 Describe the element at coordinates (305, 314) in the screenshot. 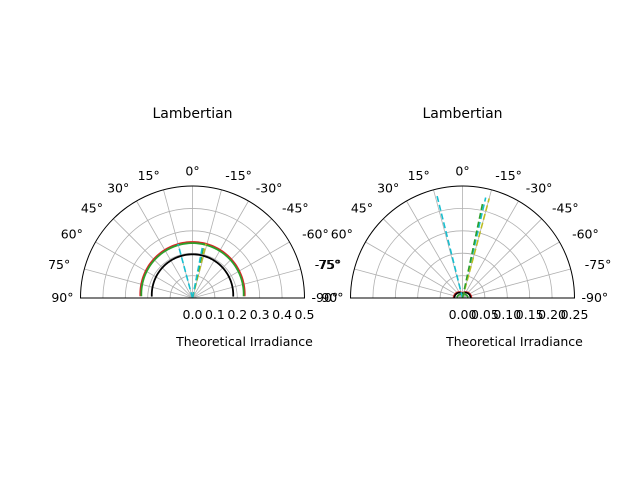

I see `radial-tick-label: 0.5` at that location.